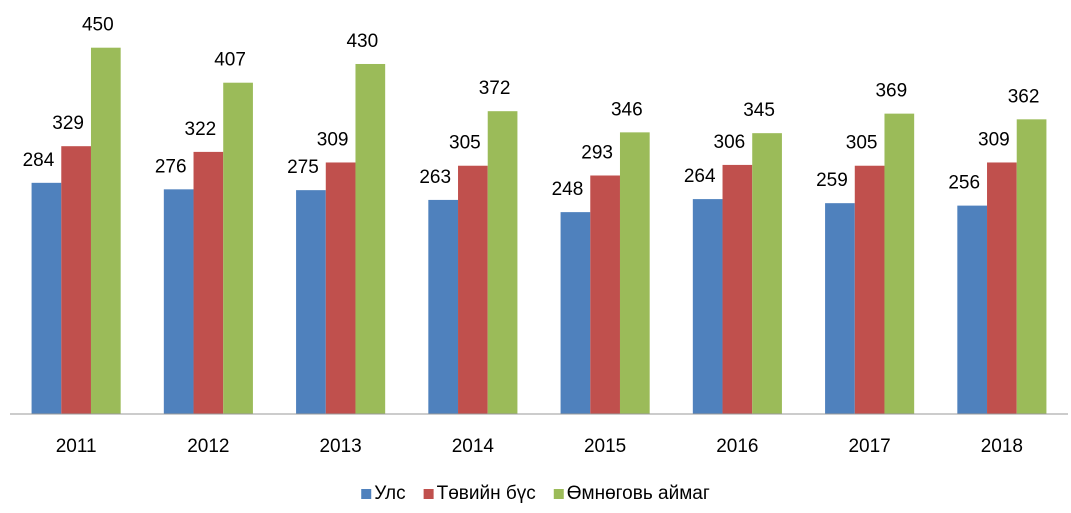 This screenshot has height=513, width=1071. Describe the element at coordinates (832, 180) in the screenshot. I see `data-label: 259` at that location.